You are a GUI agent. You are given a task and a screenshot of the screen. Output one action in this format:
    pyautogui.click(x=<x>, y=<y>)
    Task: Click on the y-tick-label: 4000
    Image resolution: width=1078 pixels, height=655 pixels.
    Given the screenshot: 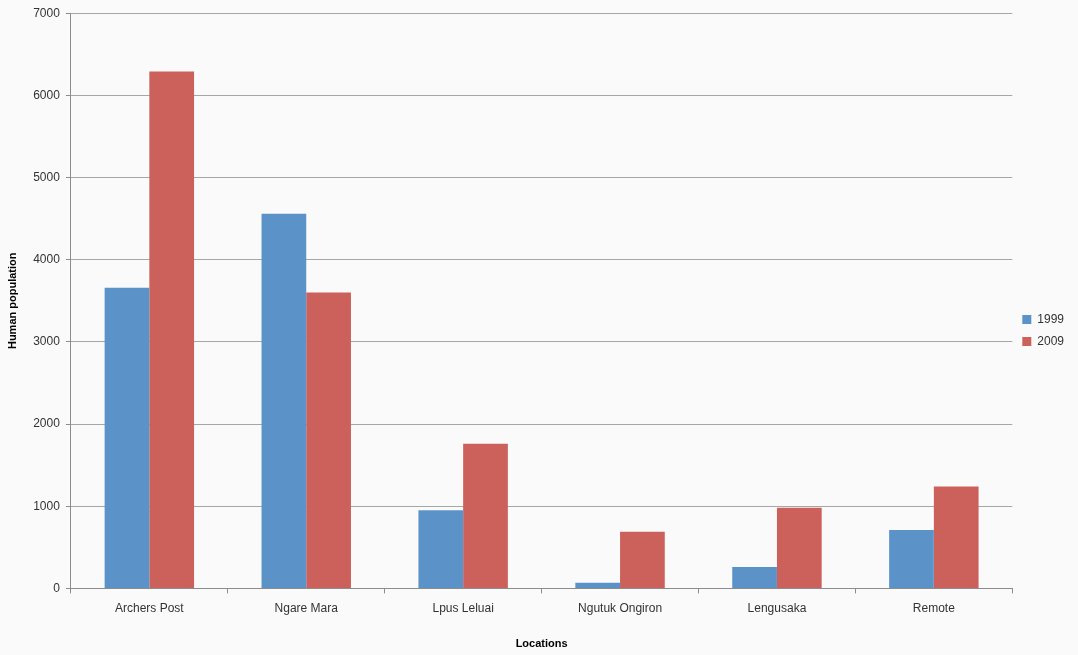 What is the action you would take?
    pyautogui.click(x=47, y=259)
    